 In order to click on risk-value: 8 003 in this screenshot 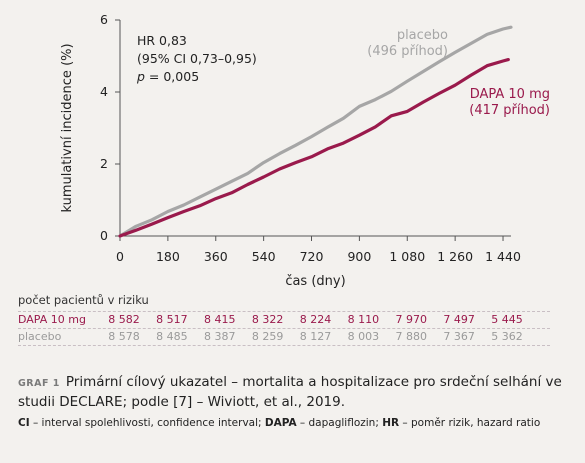, I will do `click(363, 336)`.